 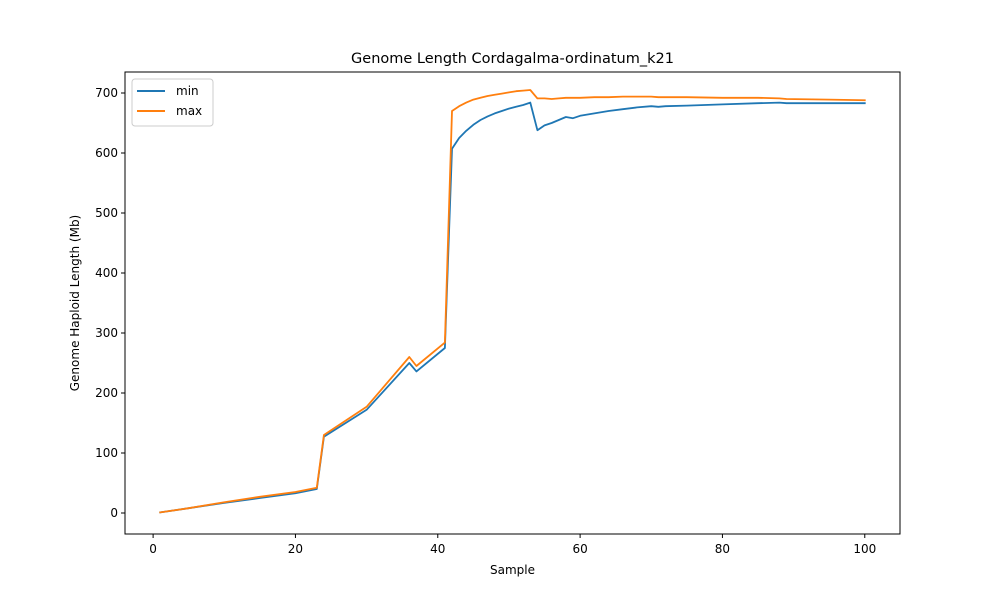 What do you see at coordinates (106, 153) in the screenshot?
I see `y-tick-label: 600` at bounding box center [106, 153].